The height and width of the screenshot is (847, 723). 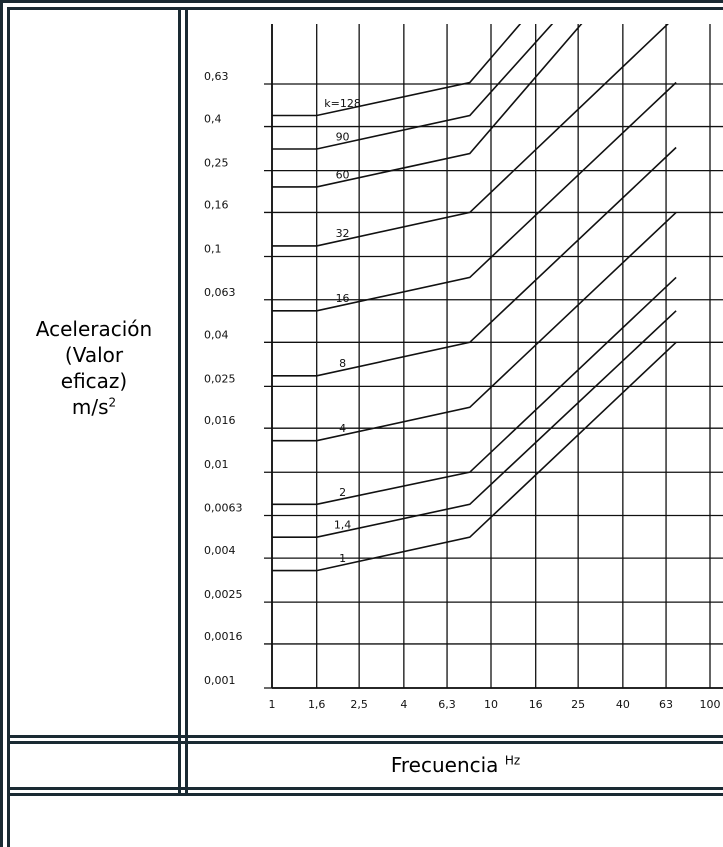 I want to click on y-tick-label: 0,0016, so click(x=223, y=636).